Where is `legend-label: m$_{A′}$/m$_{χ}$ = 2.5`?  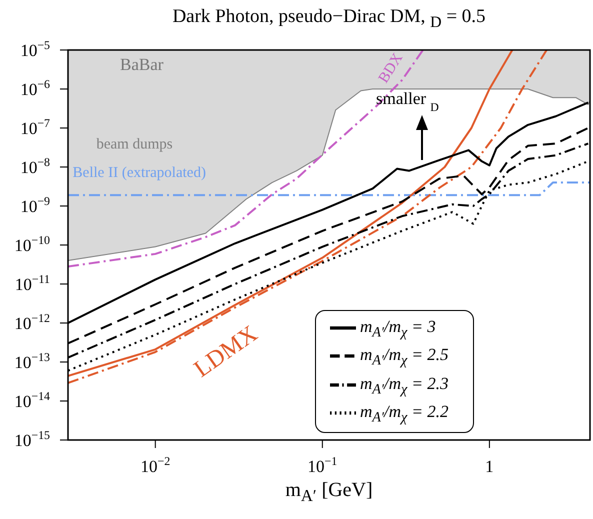
legend-label: m$_{A′}$/m$_{χ}$ = 2.5 is located at coordinates (404, 357).